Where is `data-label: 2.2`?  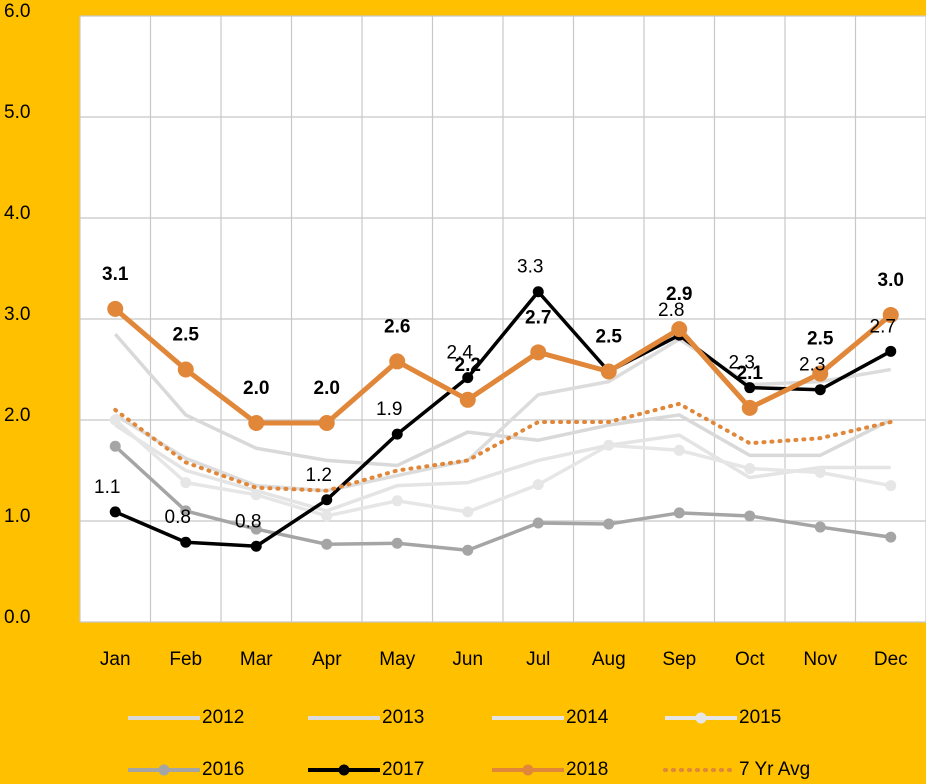 data-label: 2.2 is located at coordinates (468, 365).